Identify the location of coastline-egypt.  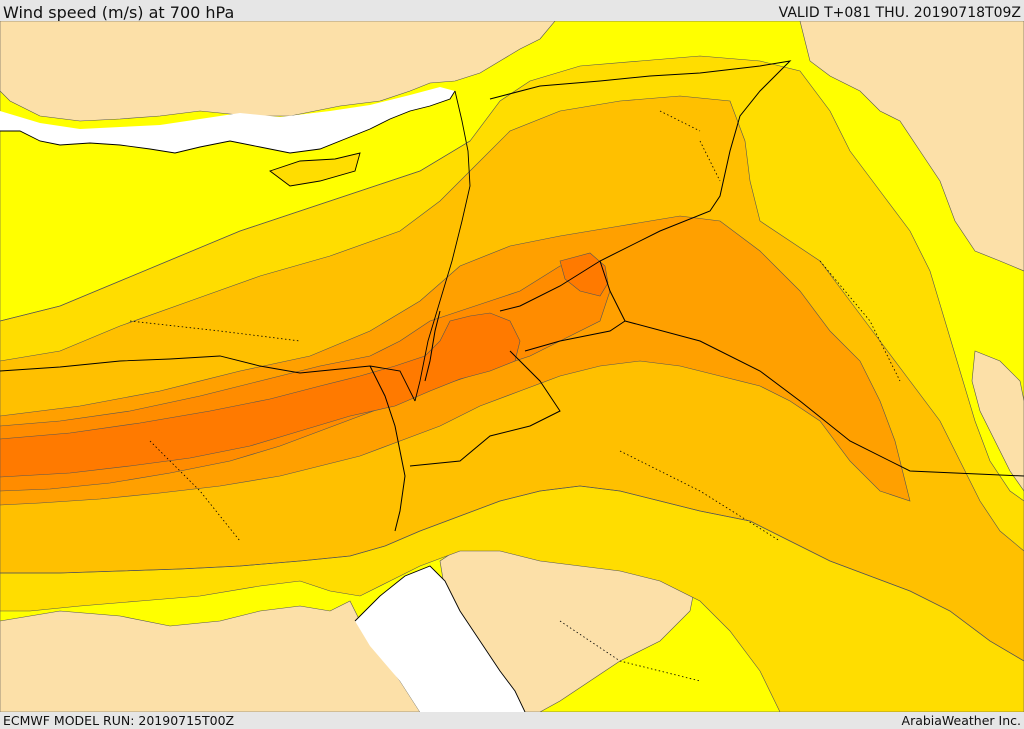
(208, 378).